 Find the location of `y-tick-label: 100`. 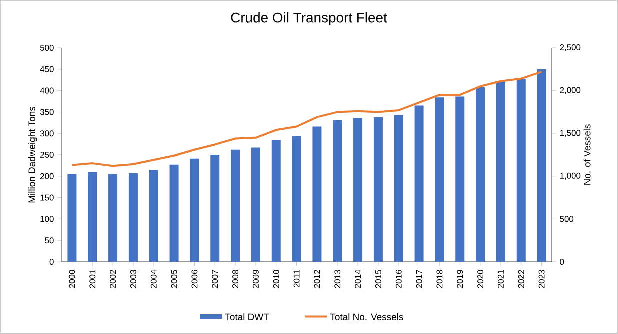

y-tick-label: 100 is located at coordinates (47, 219).